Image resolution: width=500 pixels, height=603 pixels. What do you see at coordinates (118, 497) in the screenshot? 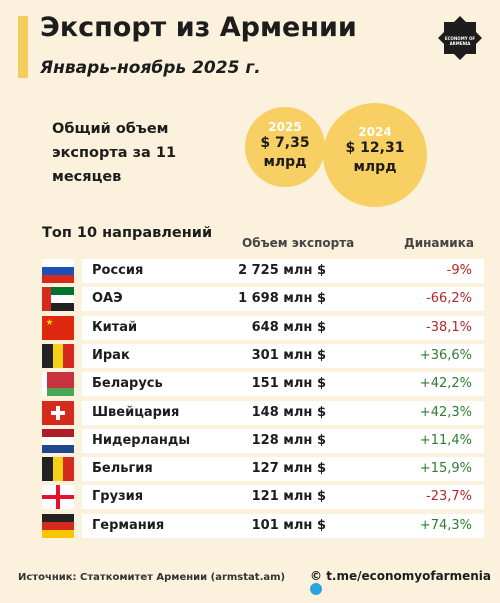
I see `country: Грузия` at bounding box center [118, 497].